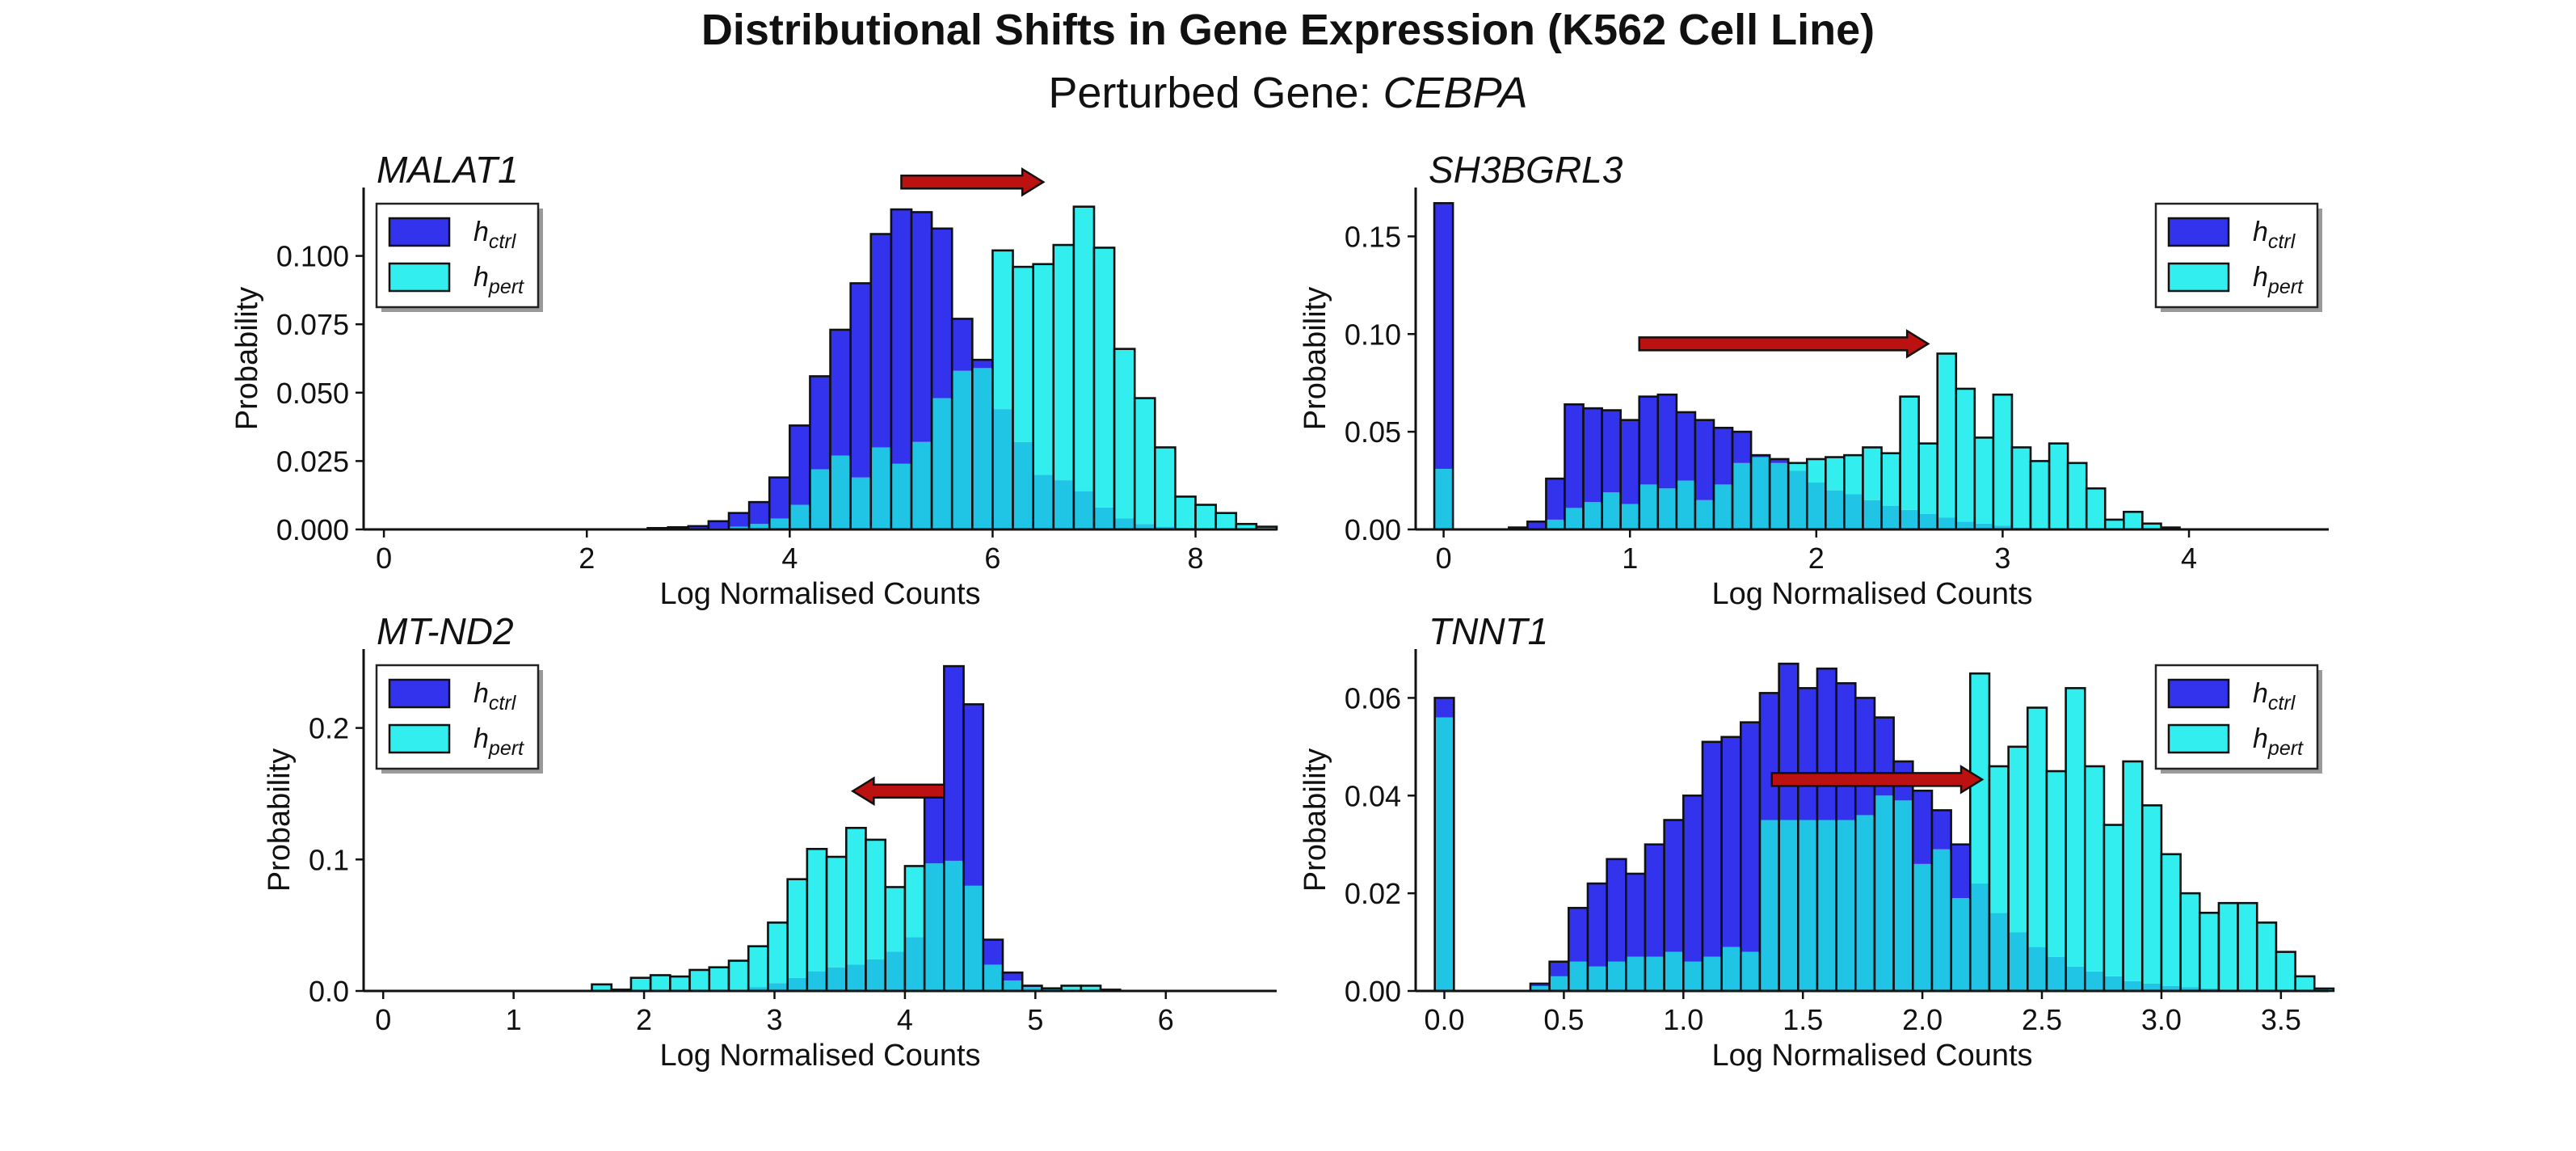 This screenshot has height=1151, width=2576. What do you see at coordinates (992, 558) in the screenshot?
I see `x-tick-label: 6` at bounding box center [992, 558].